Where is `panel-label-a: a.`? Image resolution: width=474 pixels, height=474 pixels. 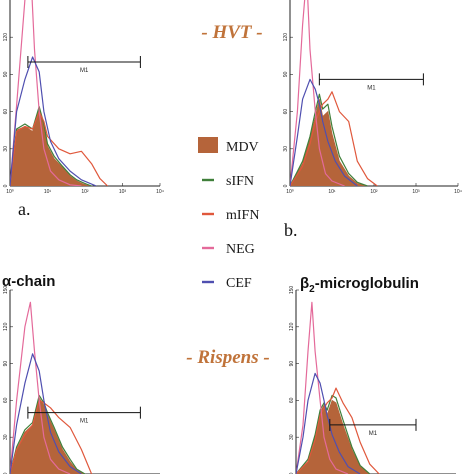 panel-label-a: a. is located at coordinates (24, 209).